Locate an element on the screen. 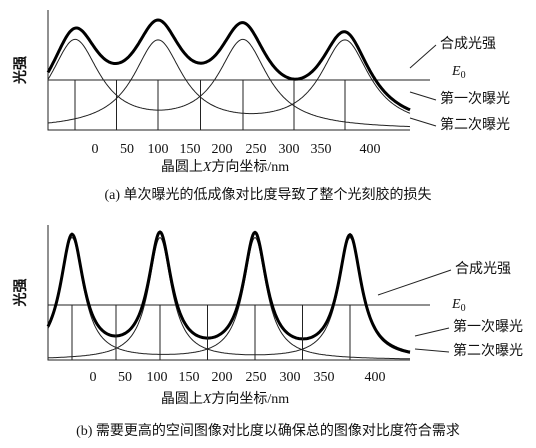 The image size is (536, 448). second-exposure-curve is located at coordinates (229, 81).